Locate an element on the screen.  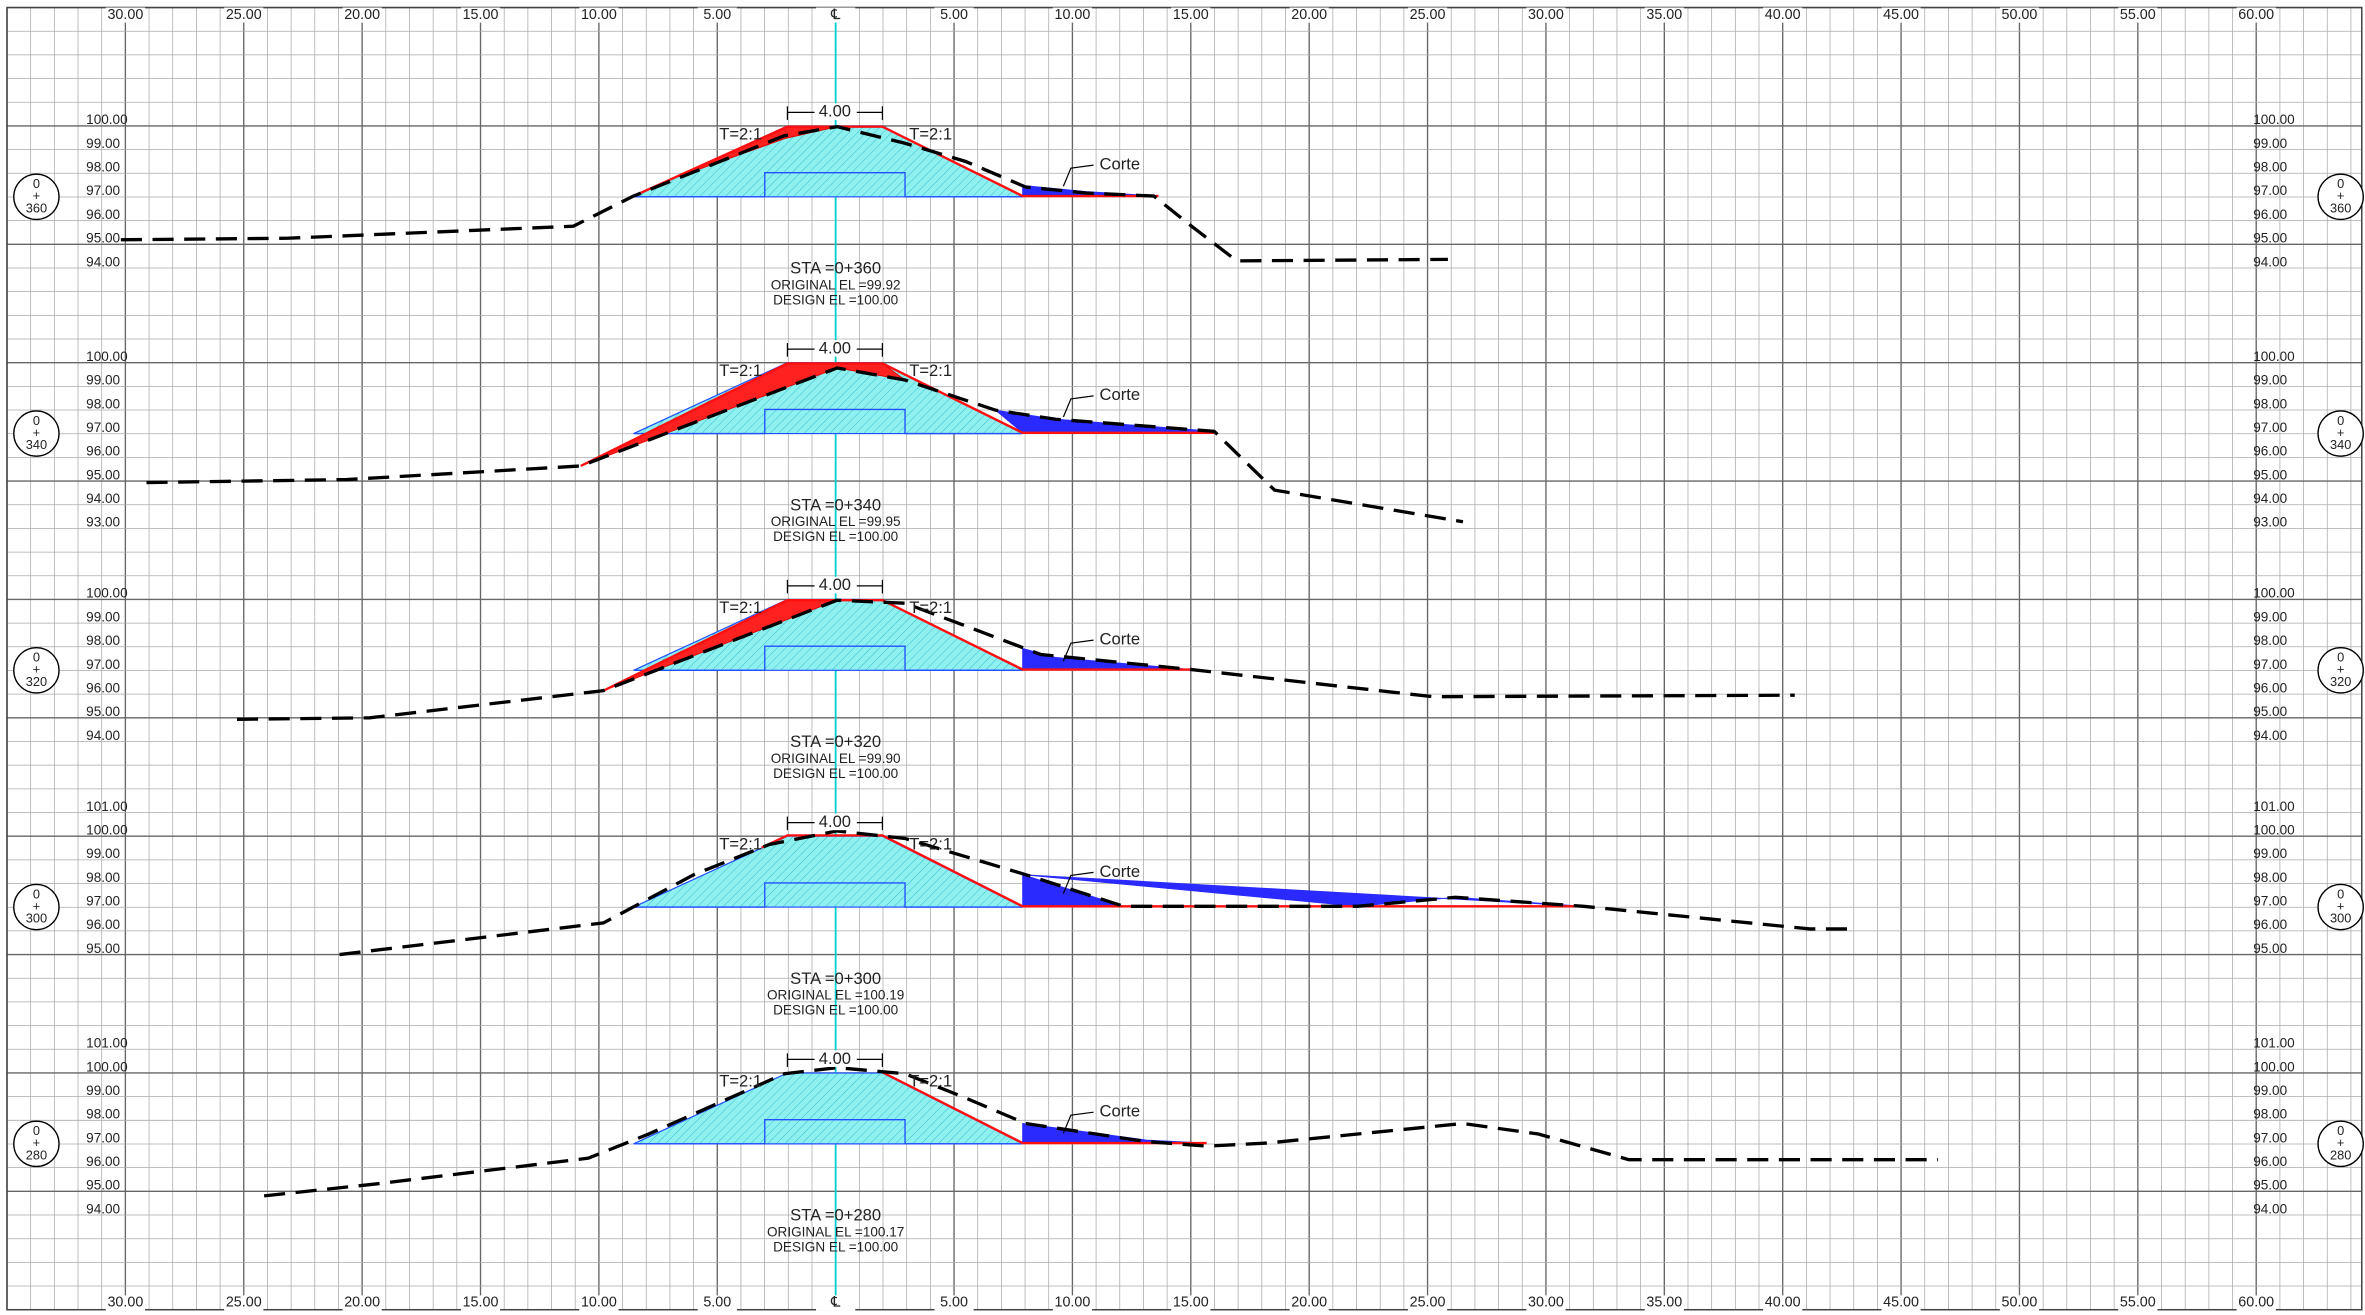
top-offset-label: 5.00 is located at coordinates (954, 15).